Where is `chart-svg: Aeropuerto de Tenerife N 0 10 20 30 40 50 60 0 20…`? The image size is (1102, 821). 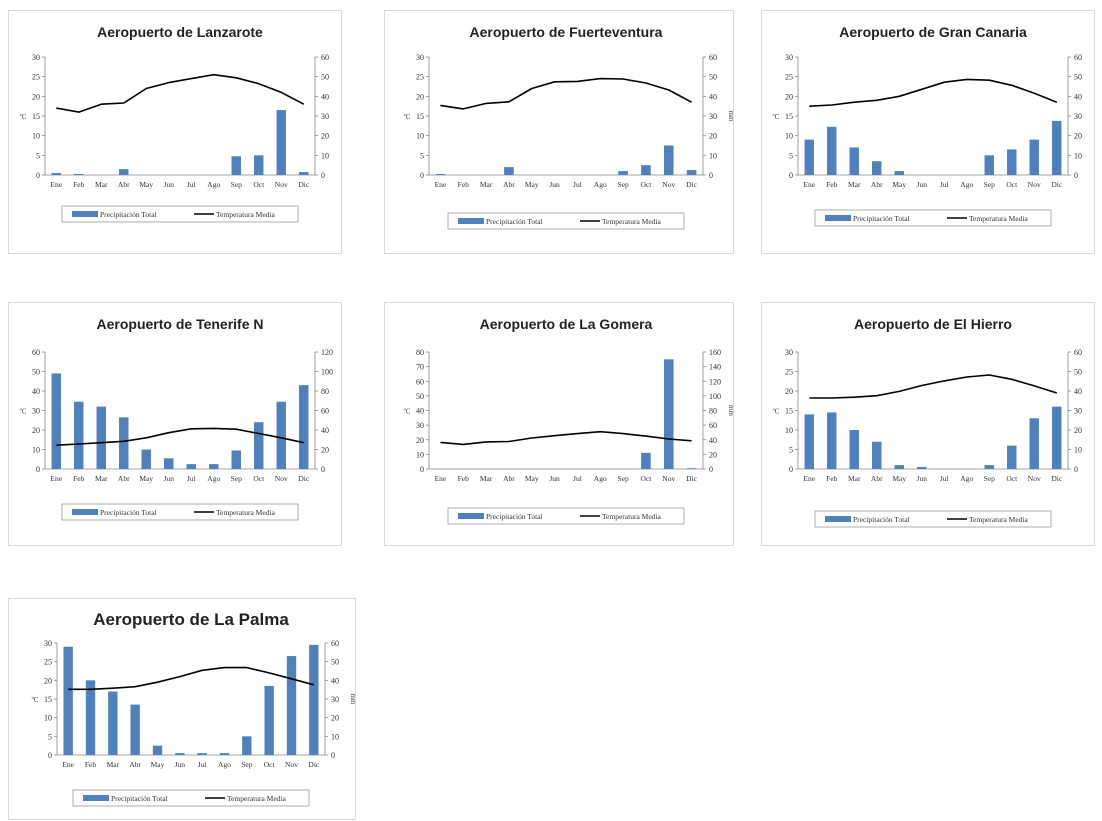
chart-svg: Aeropuerto de Tenerife N 0 10 20 30 40 50 60 0 20… is located at coordinates (180, 418).